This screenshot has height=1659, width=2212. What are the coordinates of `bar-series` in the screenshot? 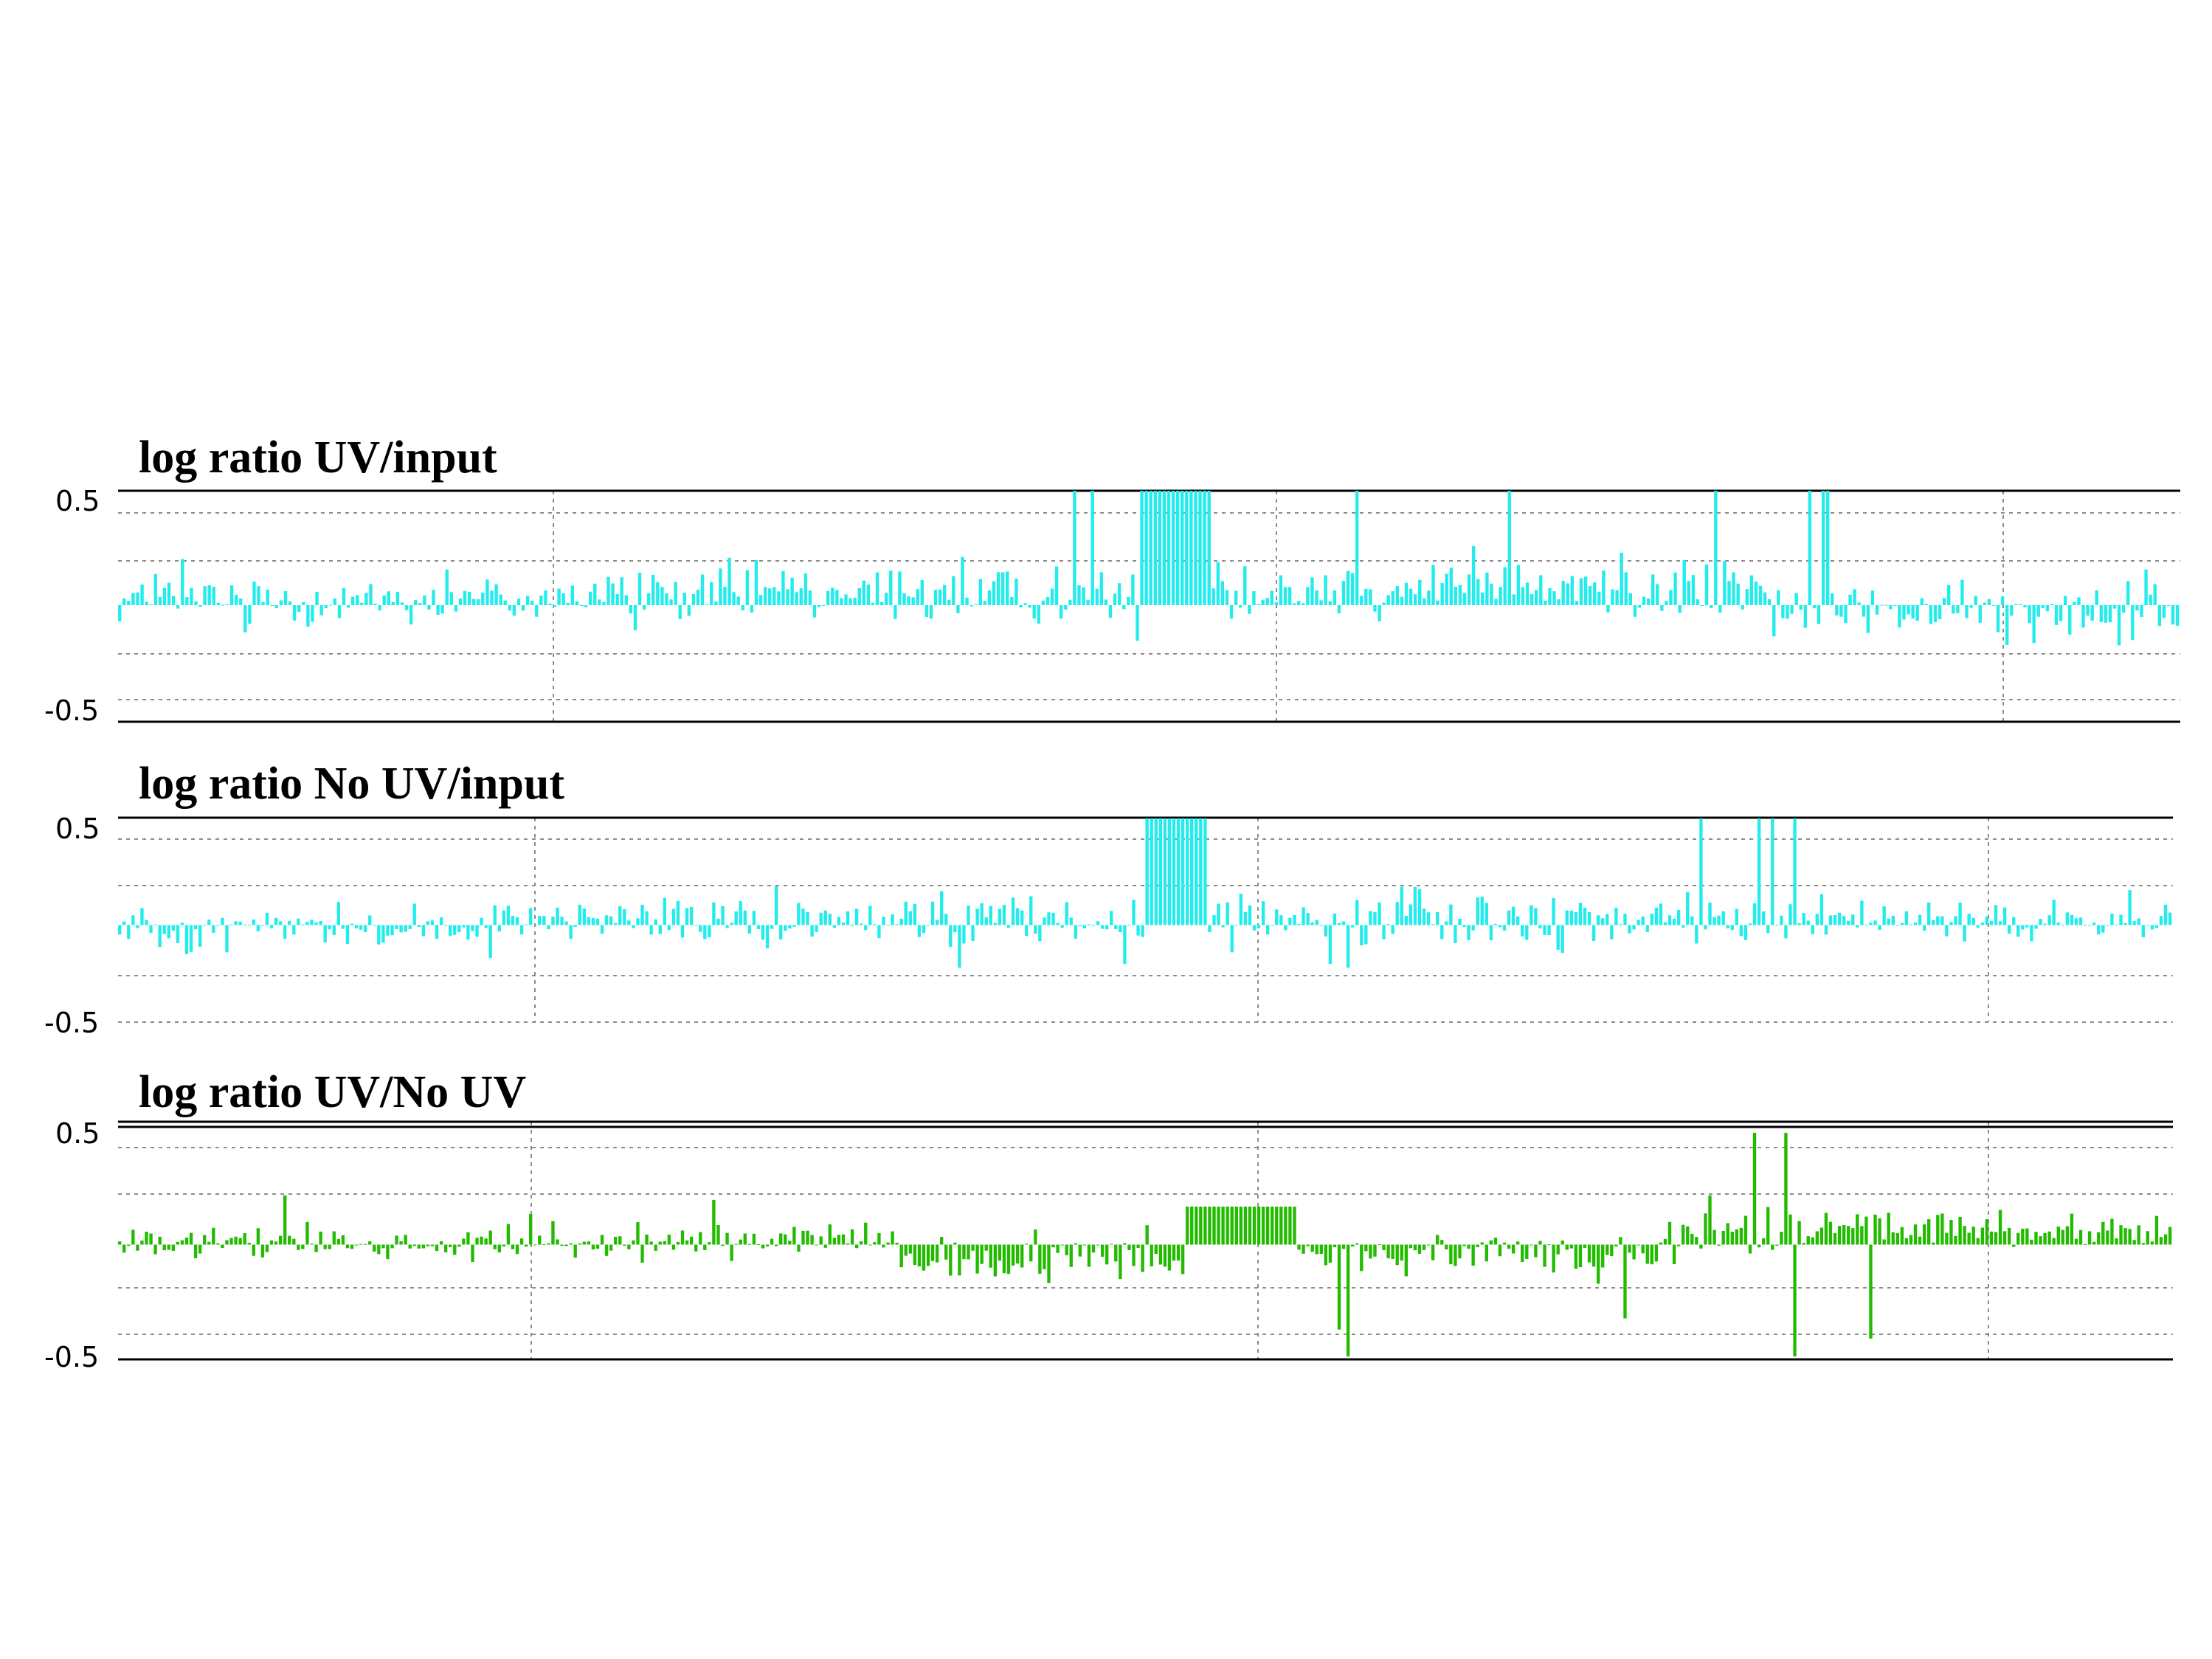 It's located at (1149, 568).